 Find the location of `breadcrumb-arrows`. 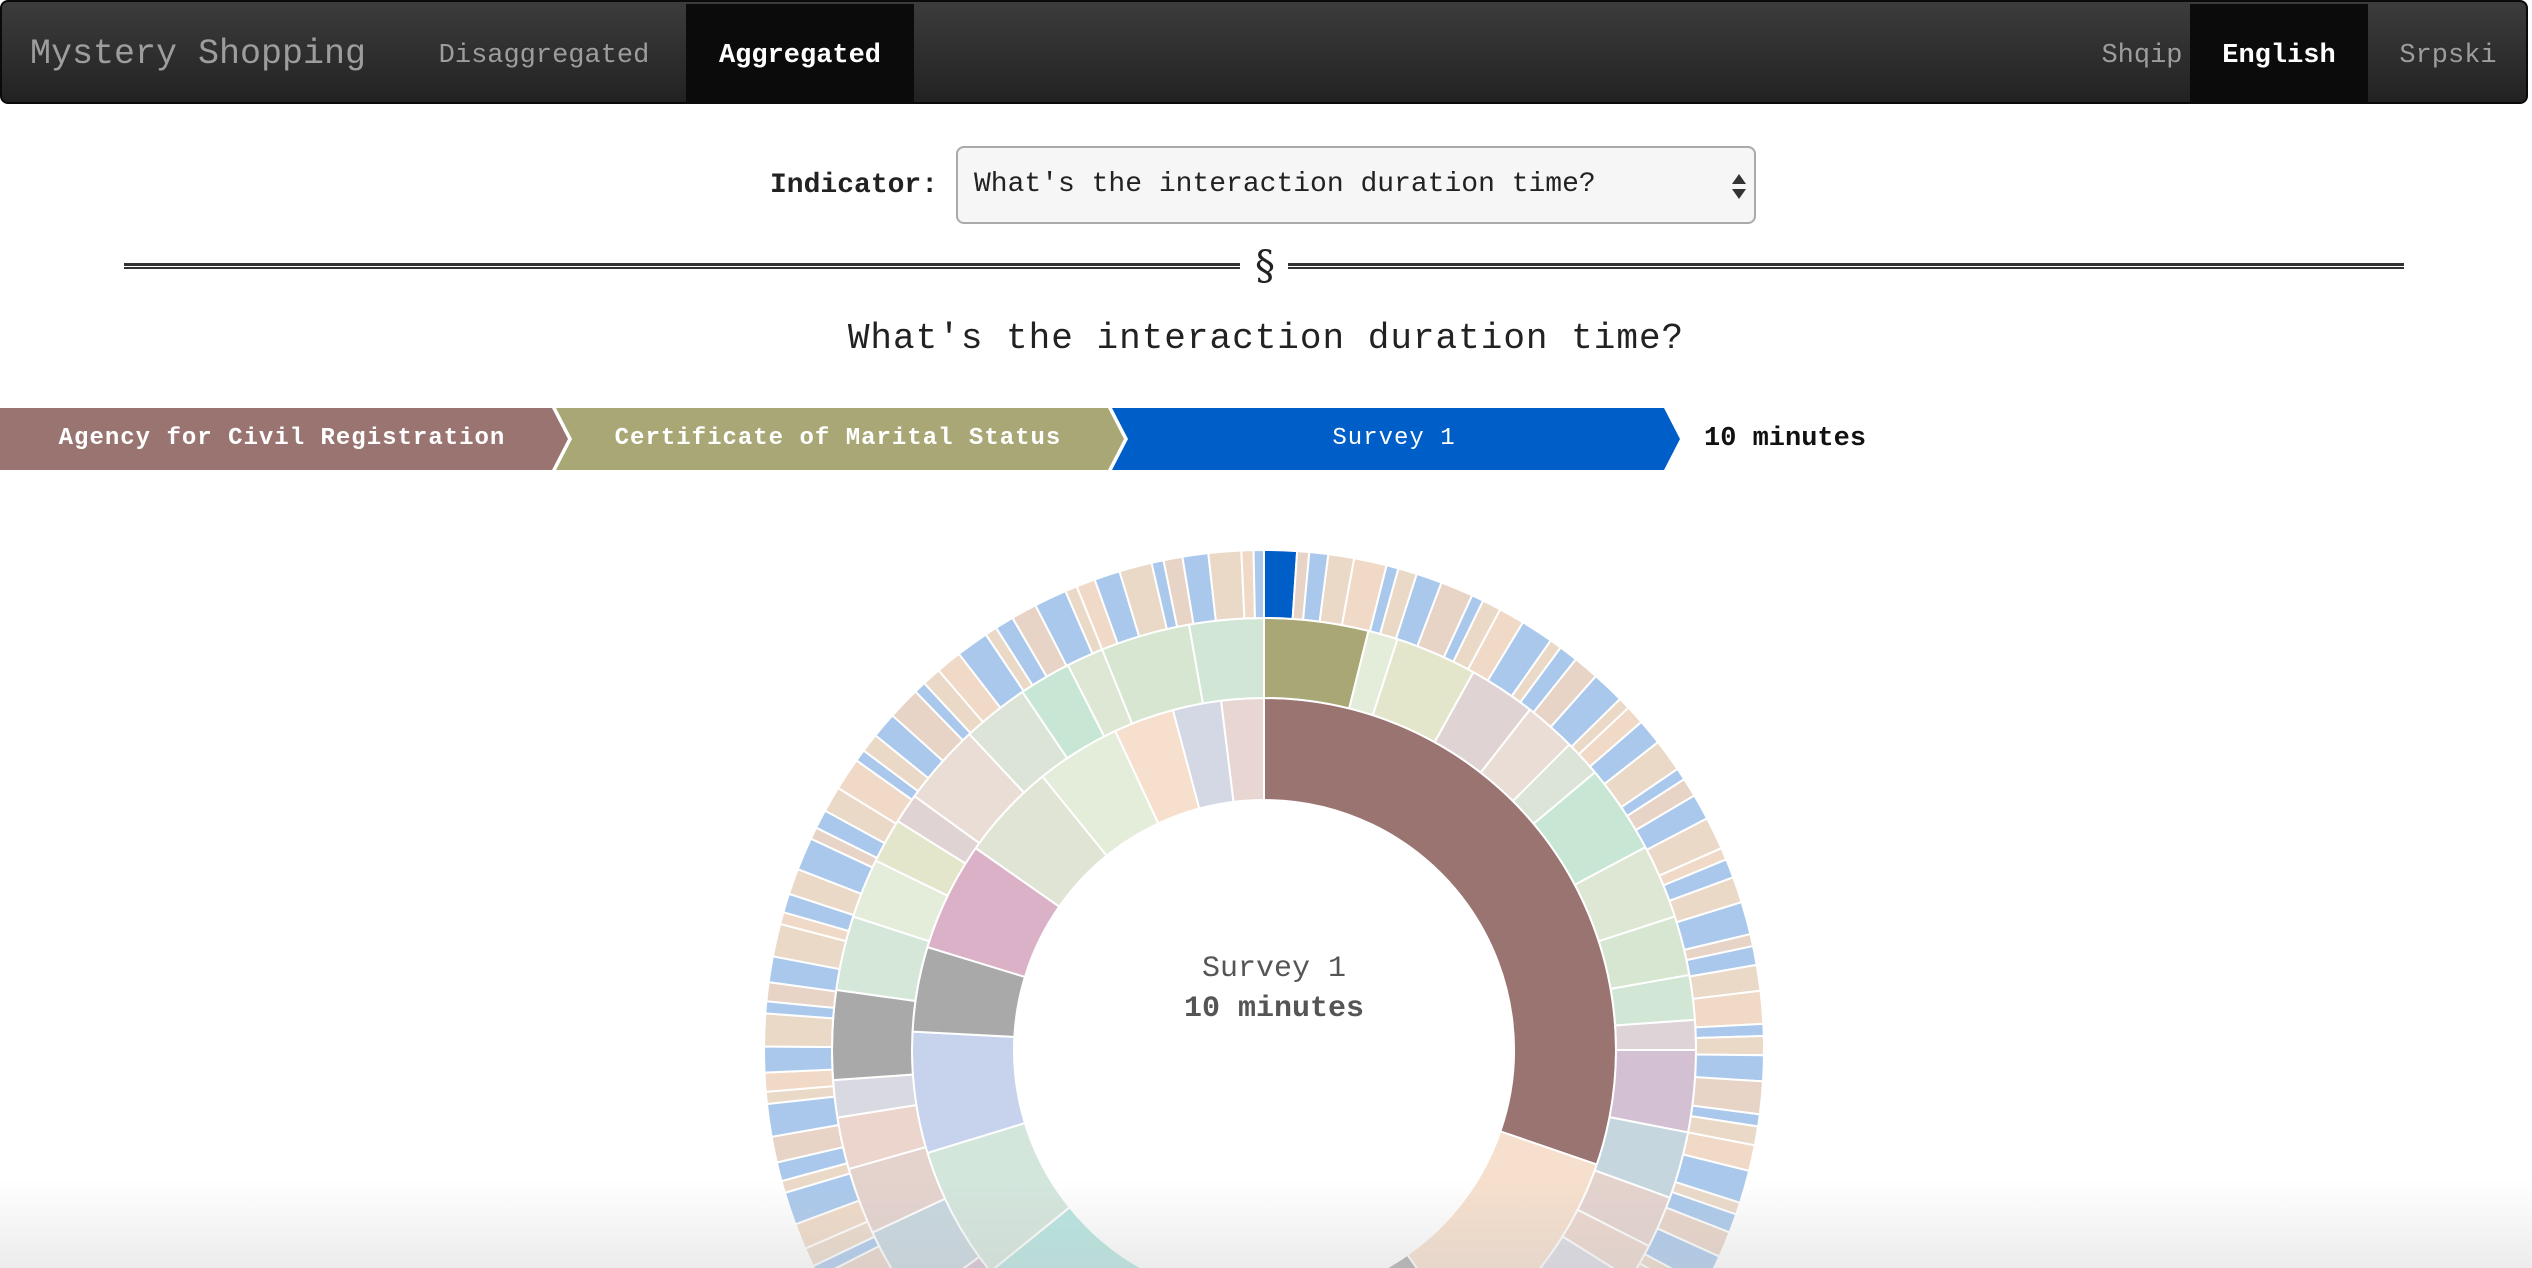

breadcrumb-arrows is located at coordinates (840, 439).